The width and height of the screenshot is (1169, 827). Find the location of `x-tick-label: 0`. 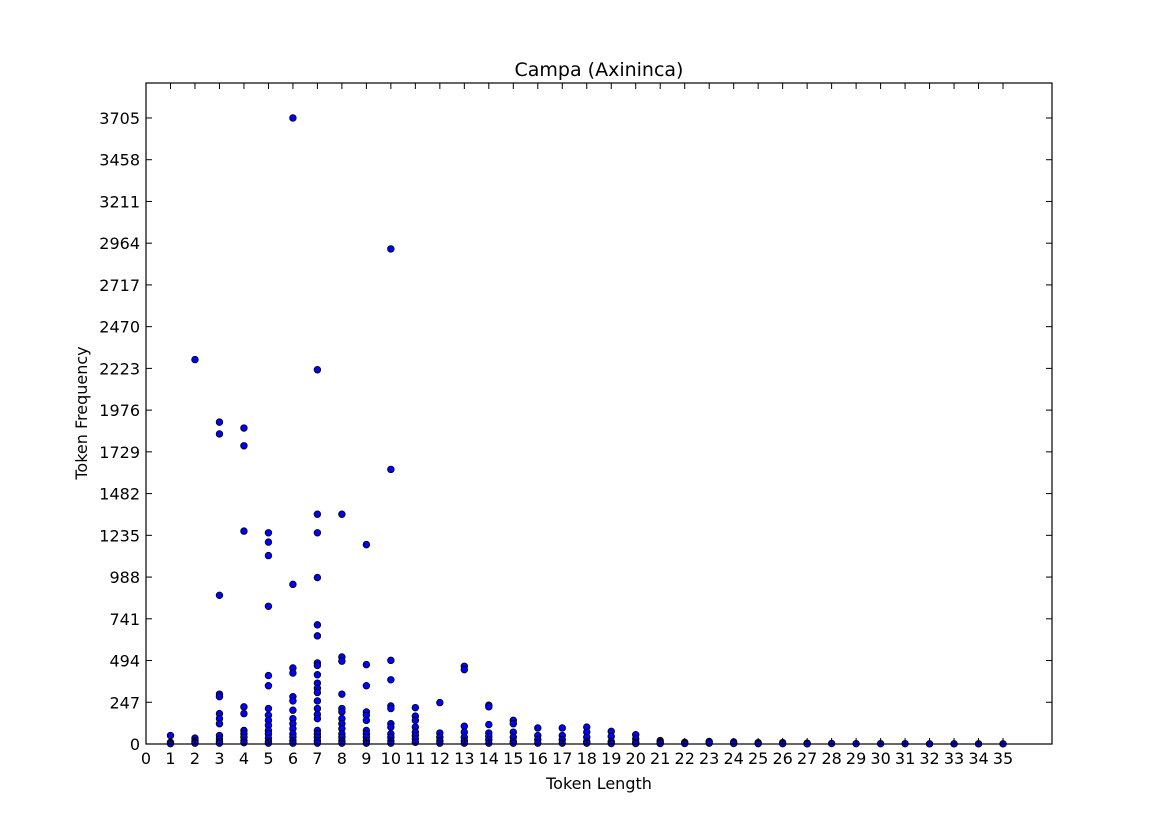

x-tick-label: 0 is located at coordinates (146, 758).